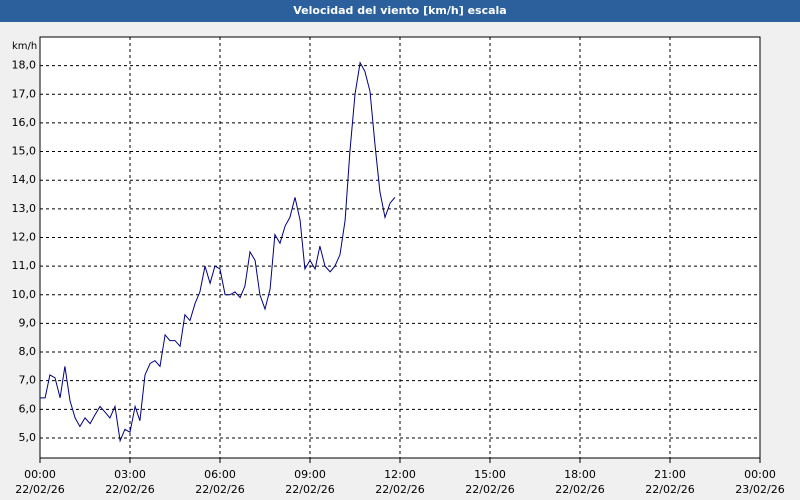  I want to click on x-tick-label: 21:00, so click(670, 474).